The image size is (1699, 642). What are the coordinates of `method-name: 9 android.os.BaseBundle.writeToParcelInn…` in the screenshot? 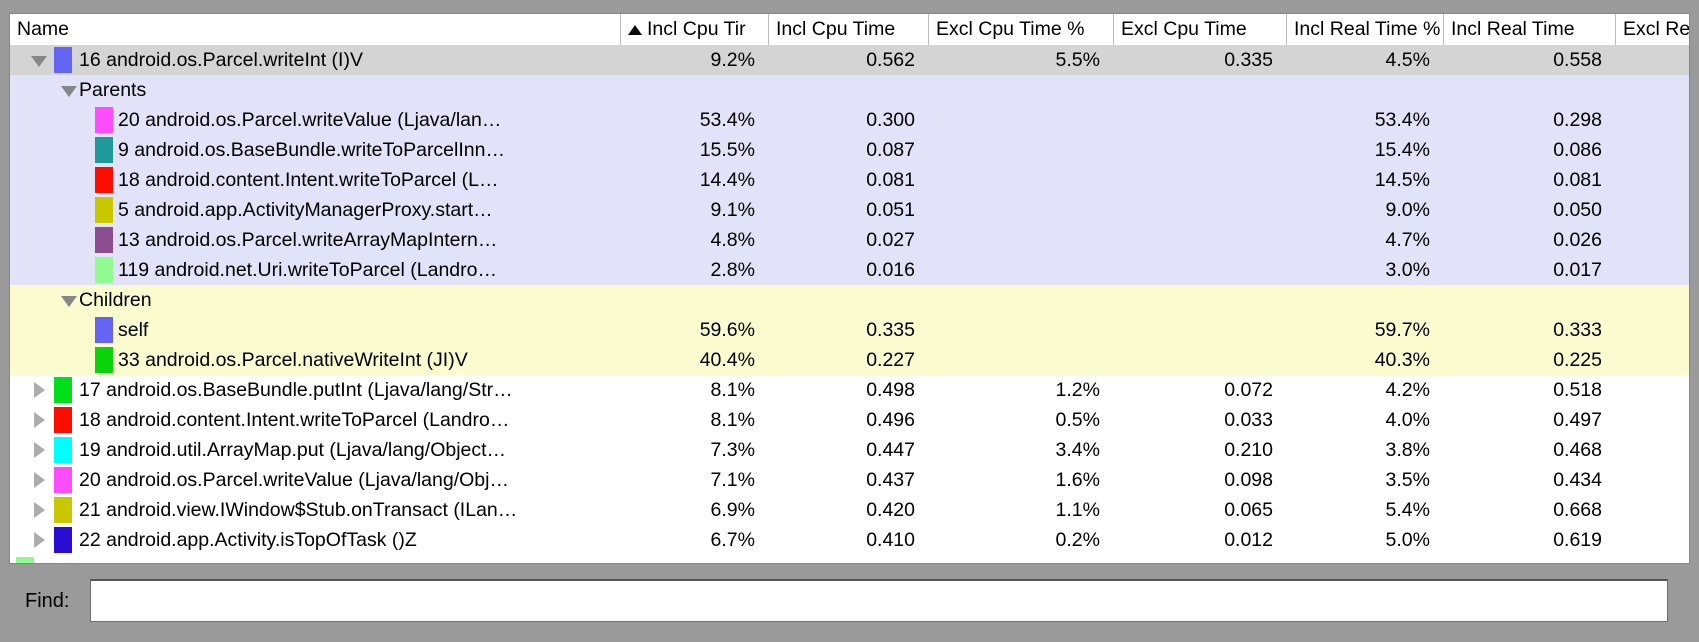 It's located at (311, 149).